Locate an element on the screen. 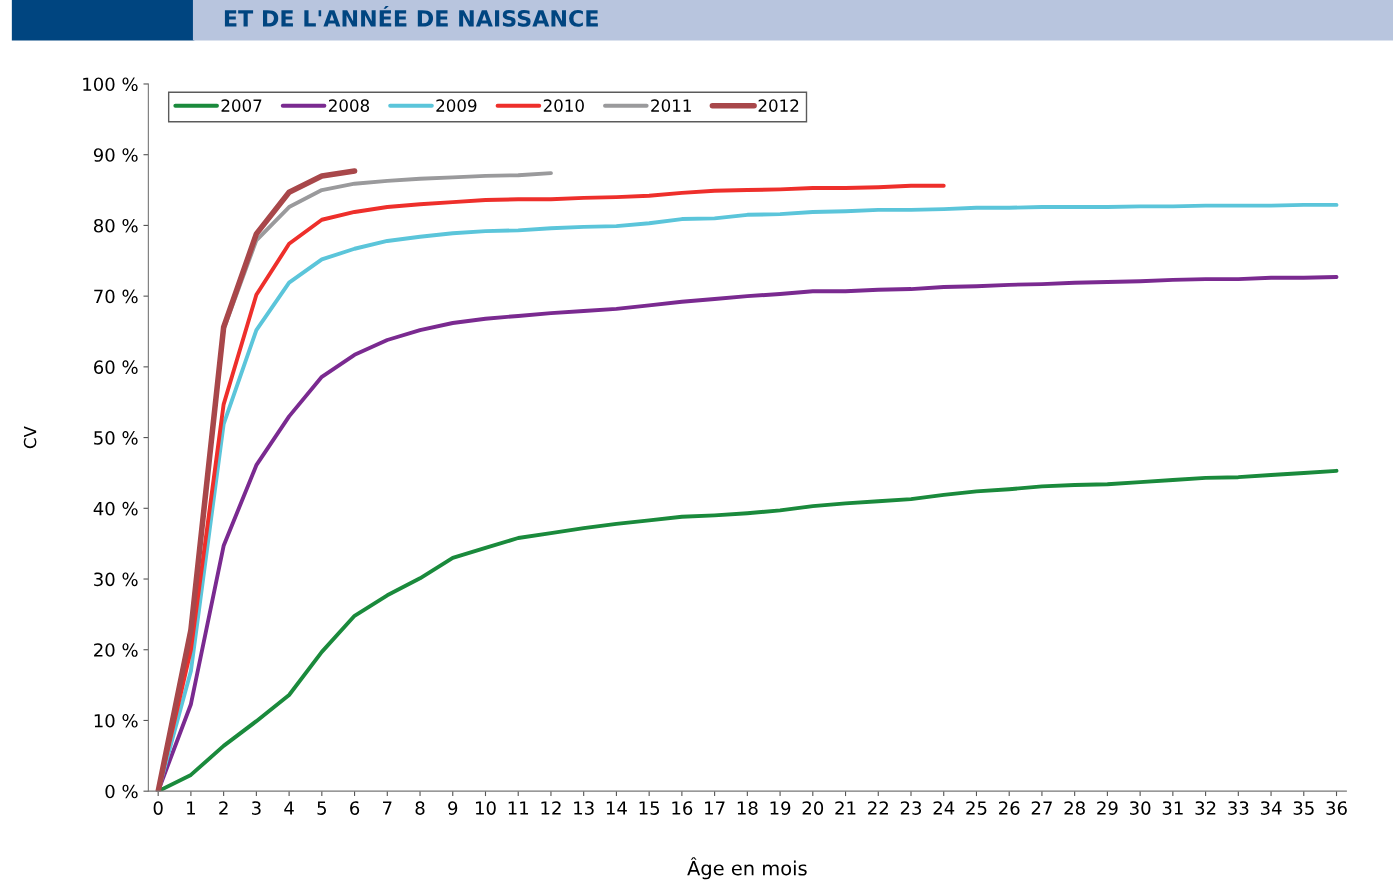 This screenshot has height=884, width=1393. y-axis-title: CV is located at coordinates (30, 437).